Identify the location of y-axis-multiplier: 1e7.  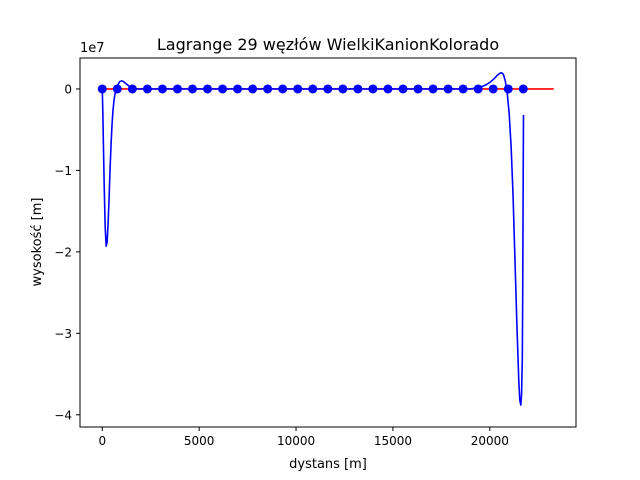
(92, 48).